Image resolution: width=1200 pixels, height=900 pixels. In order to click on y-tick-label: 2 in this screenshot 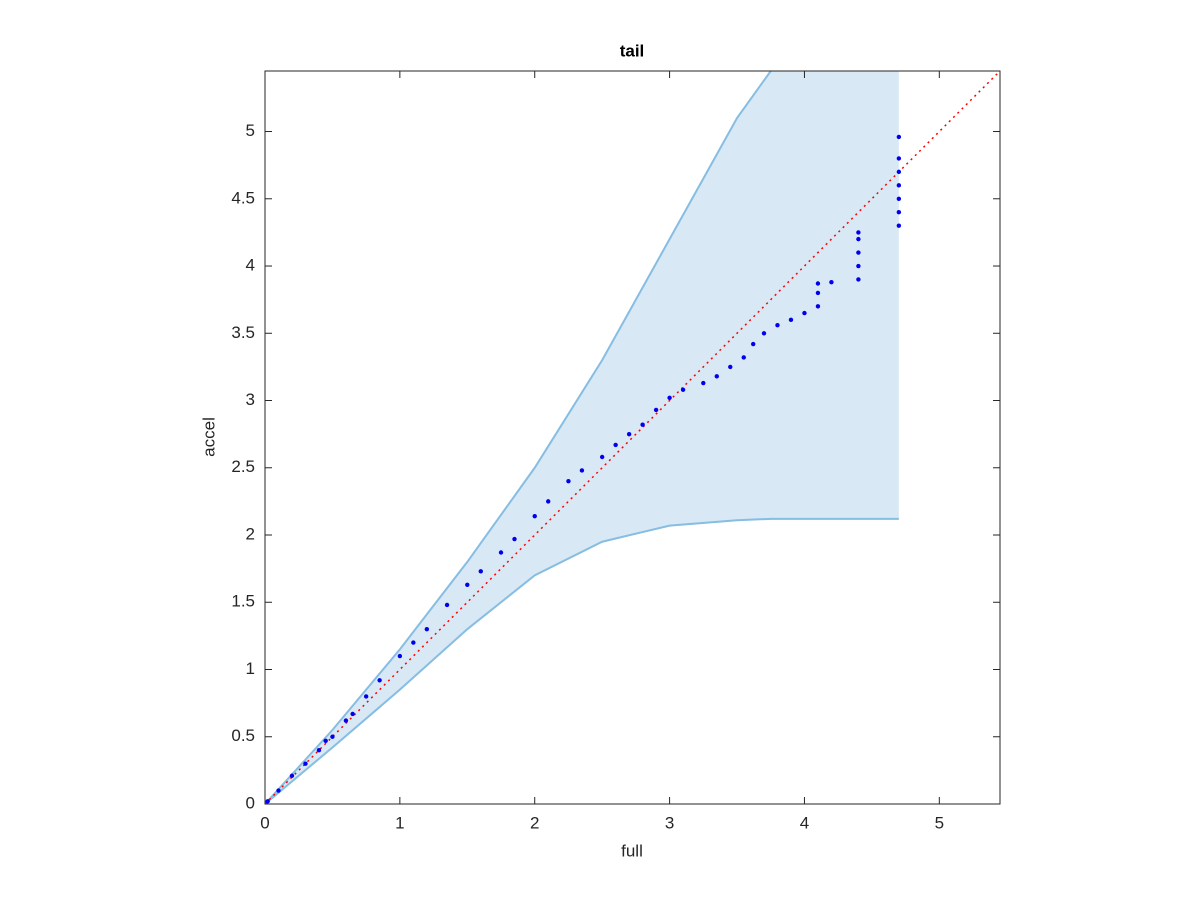, I will do `click(250, 533)`.